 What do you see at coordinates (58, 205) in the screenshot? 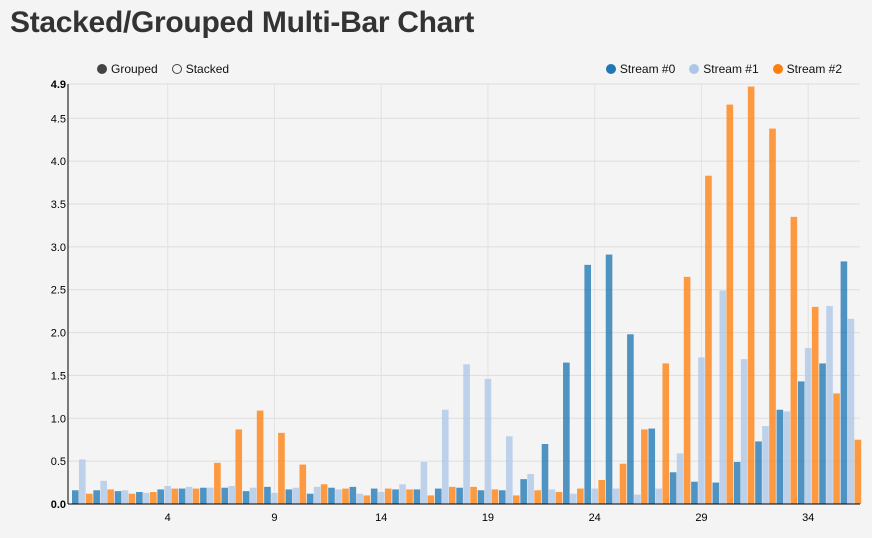
I see `y-tick-label: 3.5` at bounding box center [58, 205].